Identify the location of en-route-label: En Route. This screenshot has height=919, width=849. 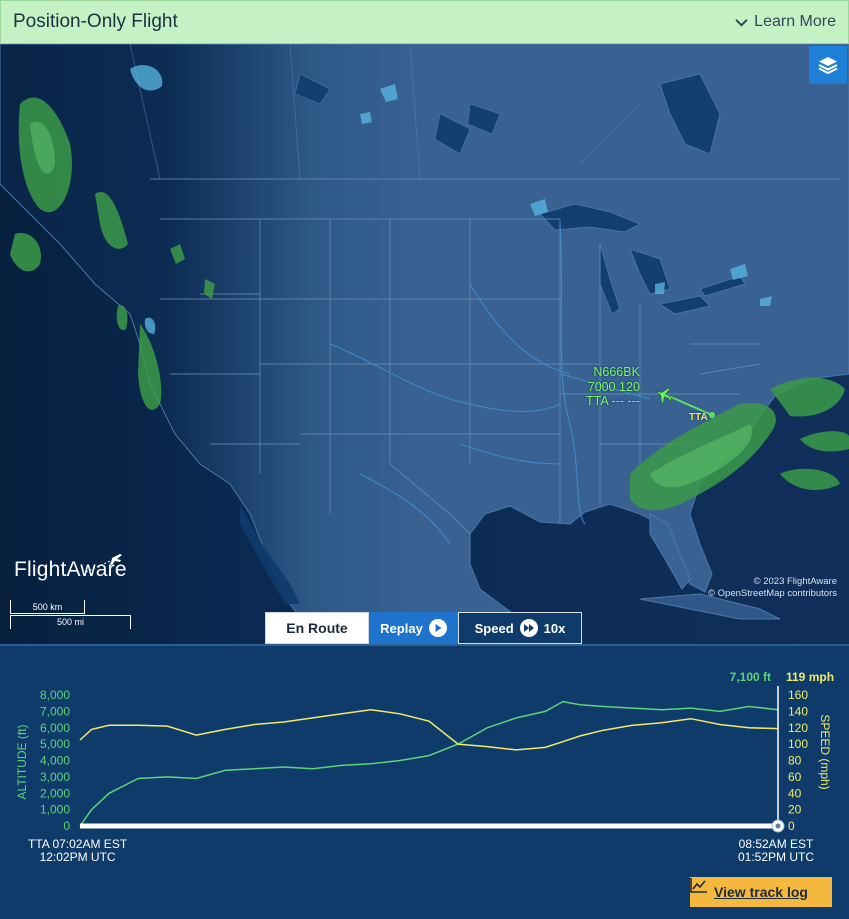
(317, 628).